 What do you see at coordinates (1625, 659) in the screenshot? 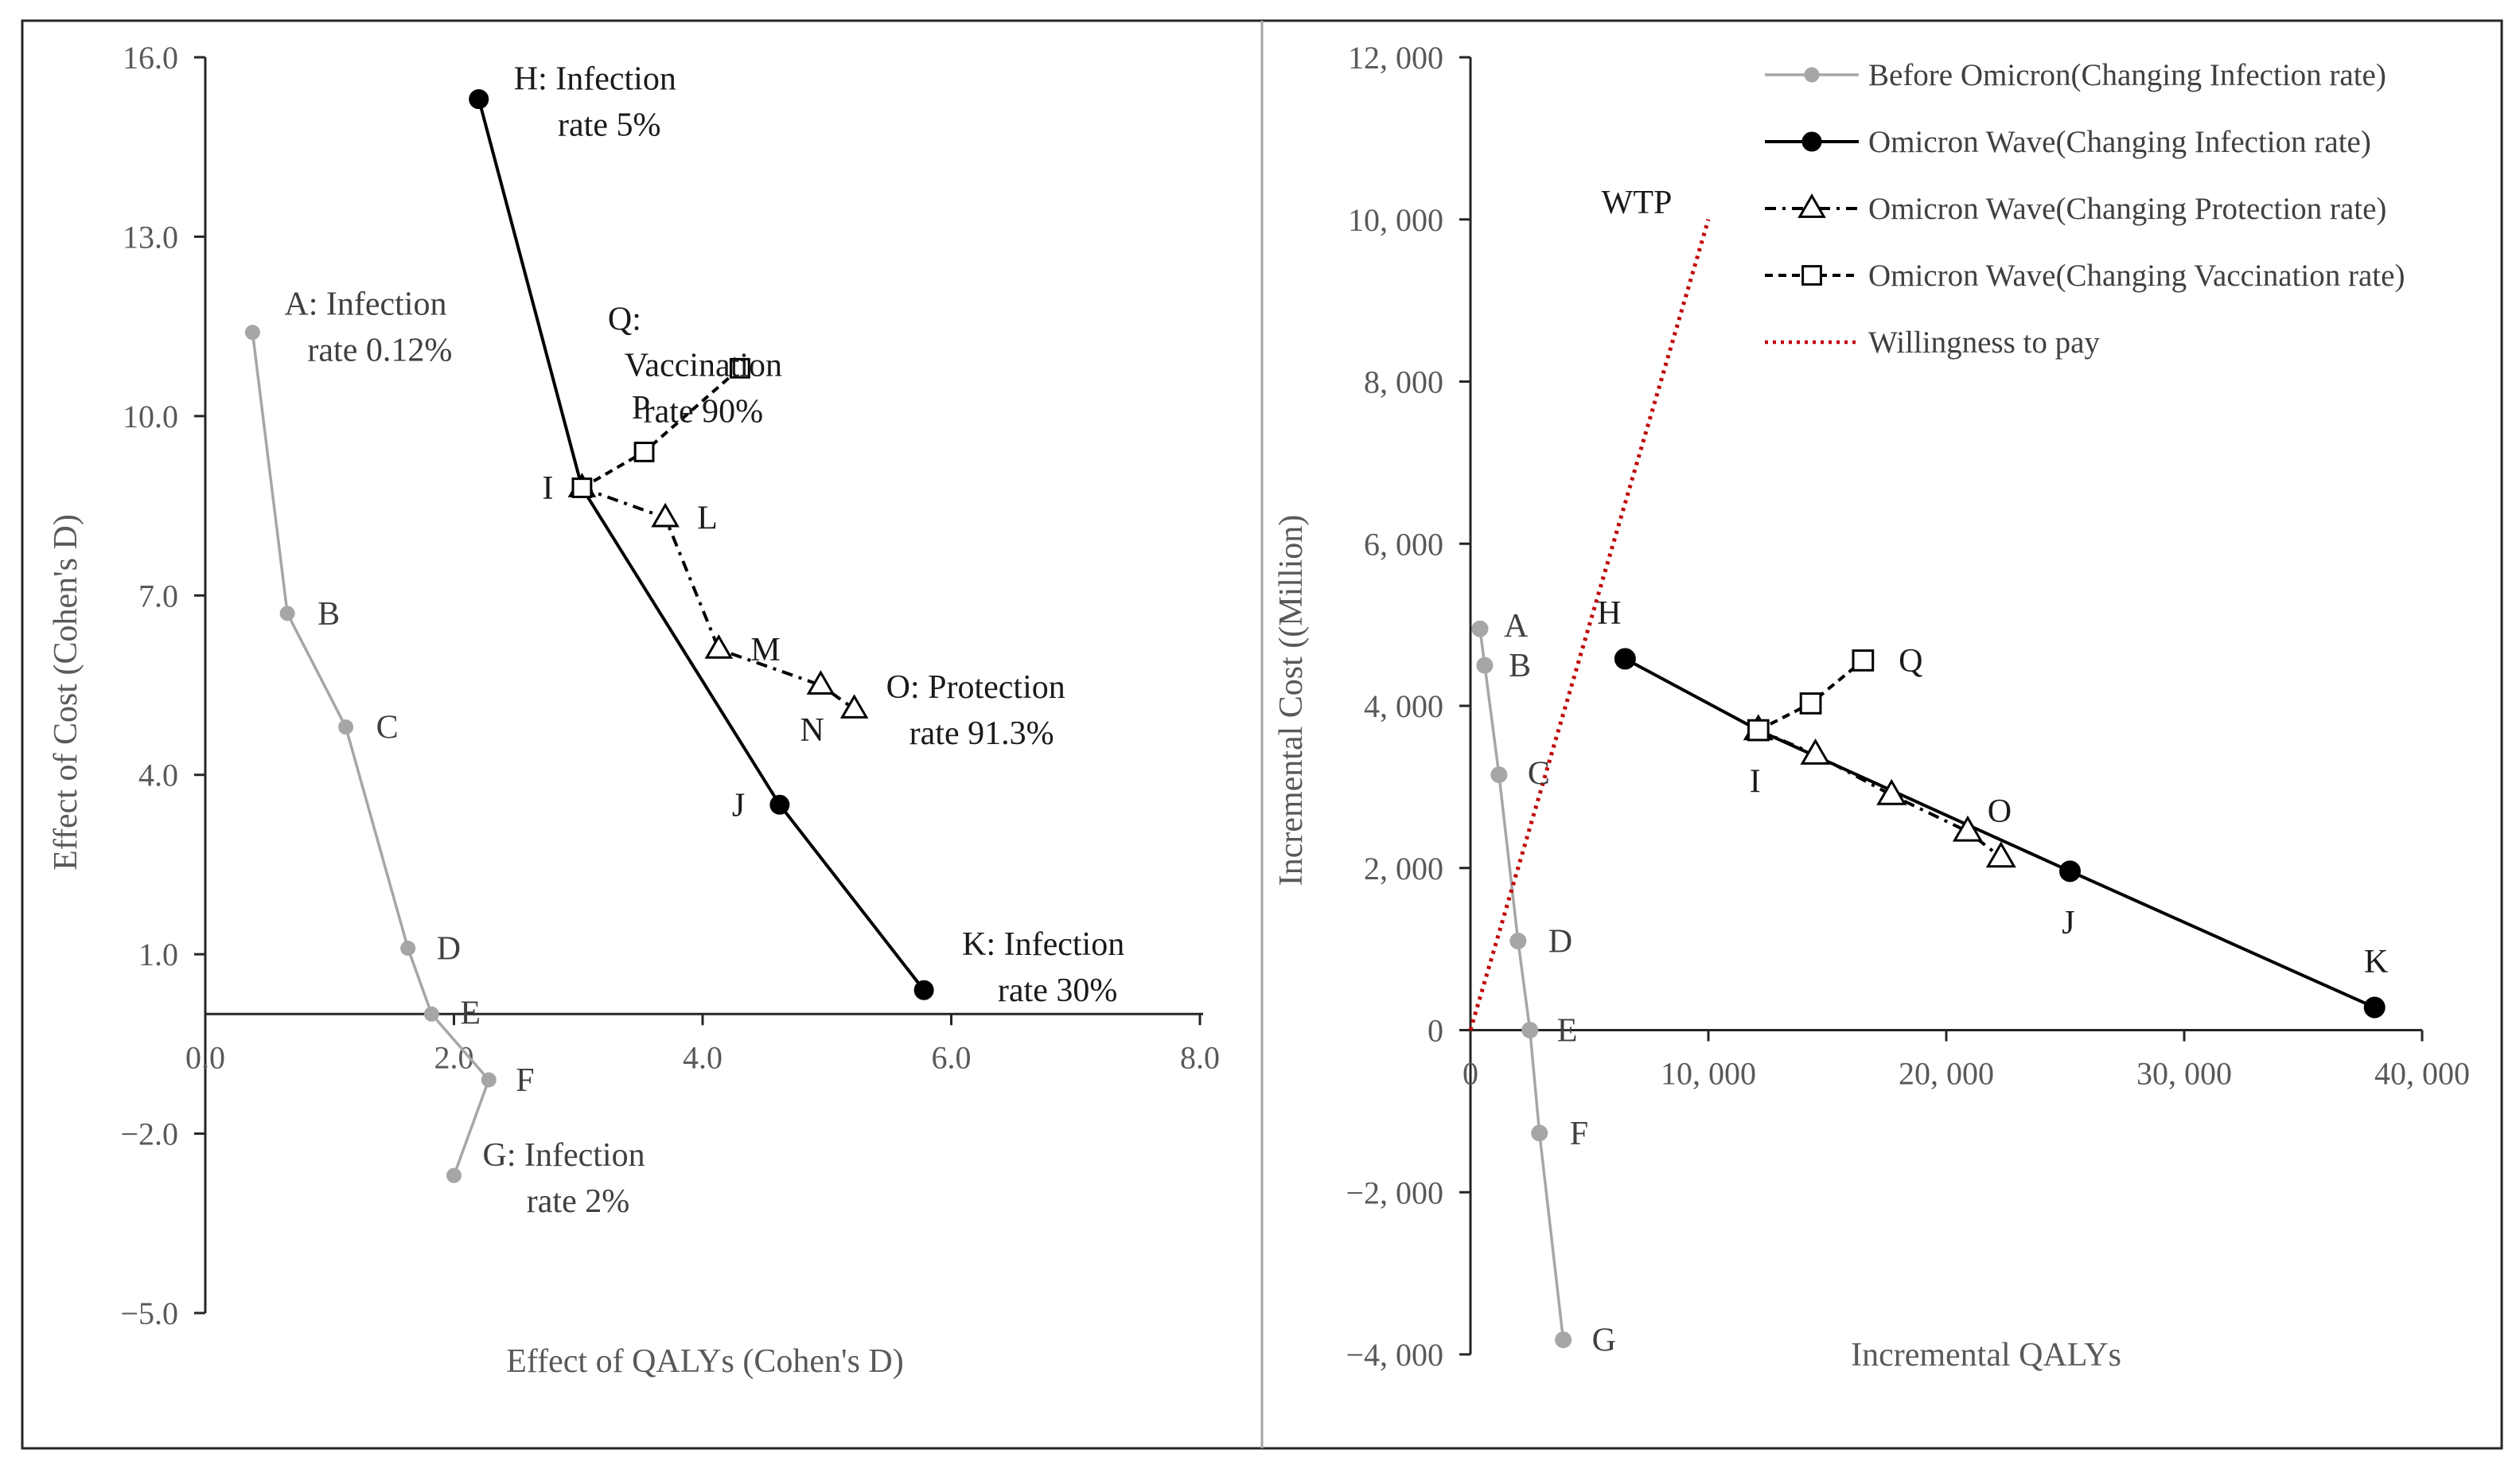
I see `marker-omicron-wave-changing-infection-rate-h` at bounding box center [1625, 659].